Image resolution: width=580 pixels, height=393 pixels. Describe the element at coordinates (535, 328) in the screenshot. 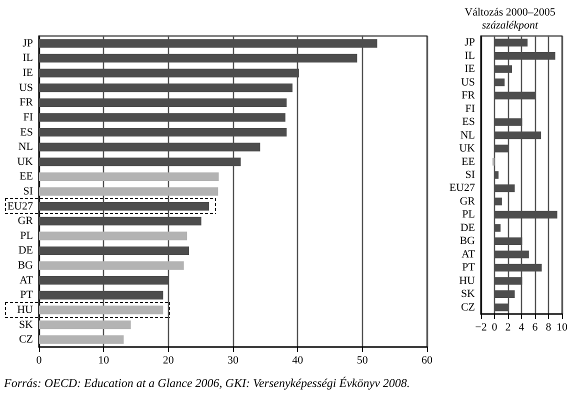

I see `x-tick-label: 6` at that location.